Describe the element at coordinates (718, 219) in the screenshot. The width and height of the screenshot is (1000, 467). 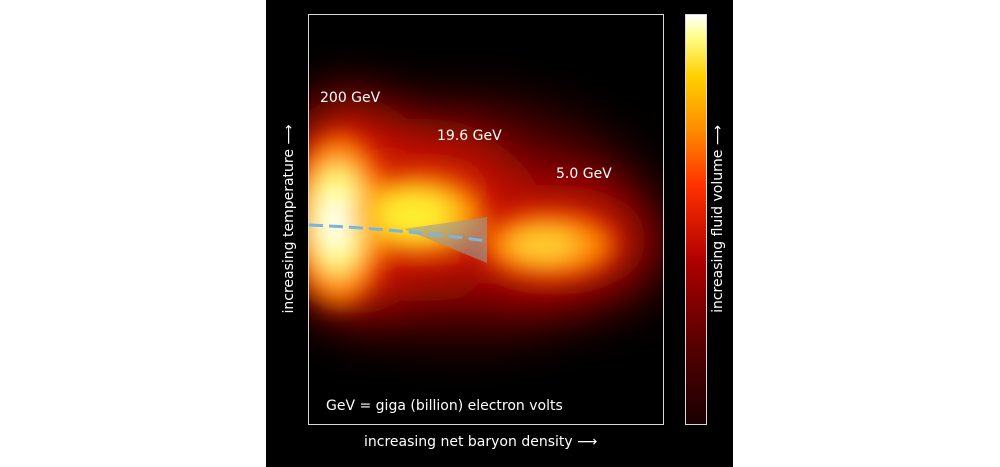
I see `colorbar-label: increasing fluid volume ⟶` at that location.